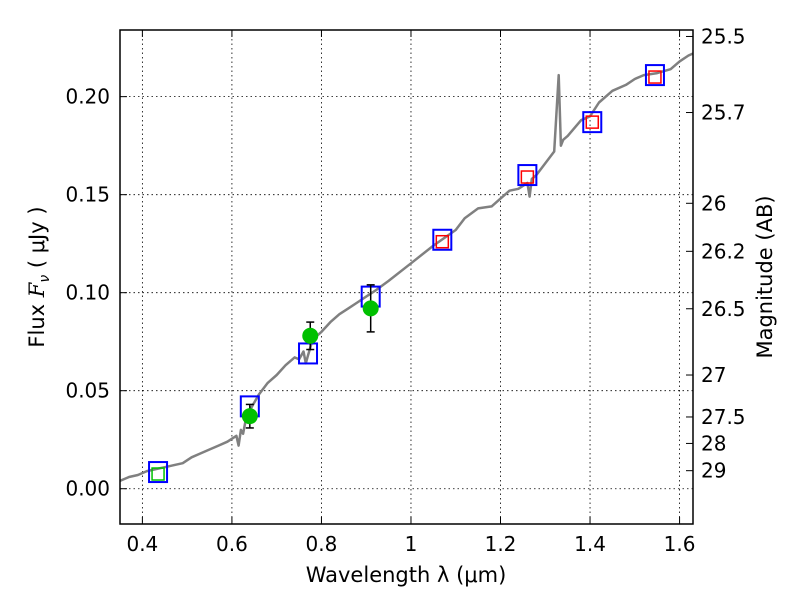 The image size is (800, 600). What do you see at coordinates (87, 293) in the screenshot?
I see `y-tick-label: 0.10` at bounding box center [87, 293].